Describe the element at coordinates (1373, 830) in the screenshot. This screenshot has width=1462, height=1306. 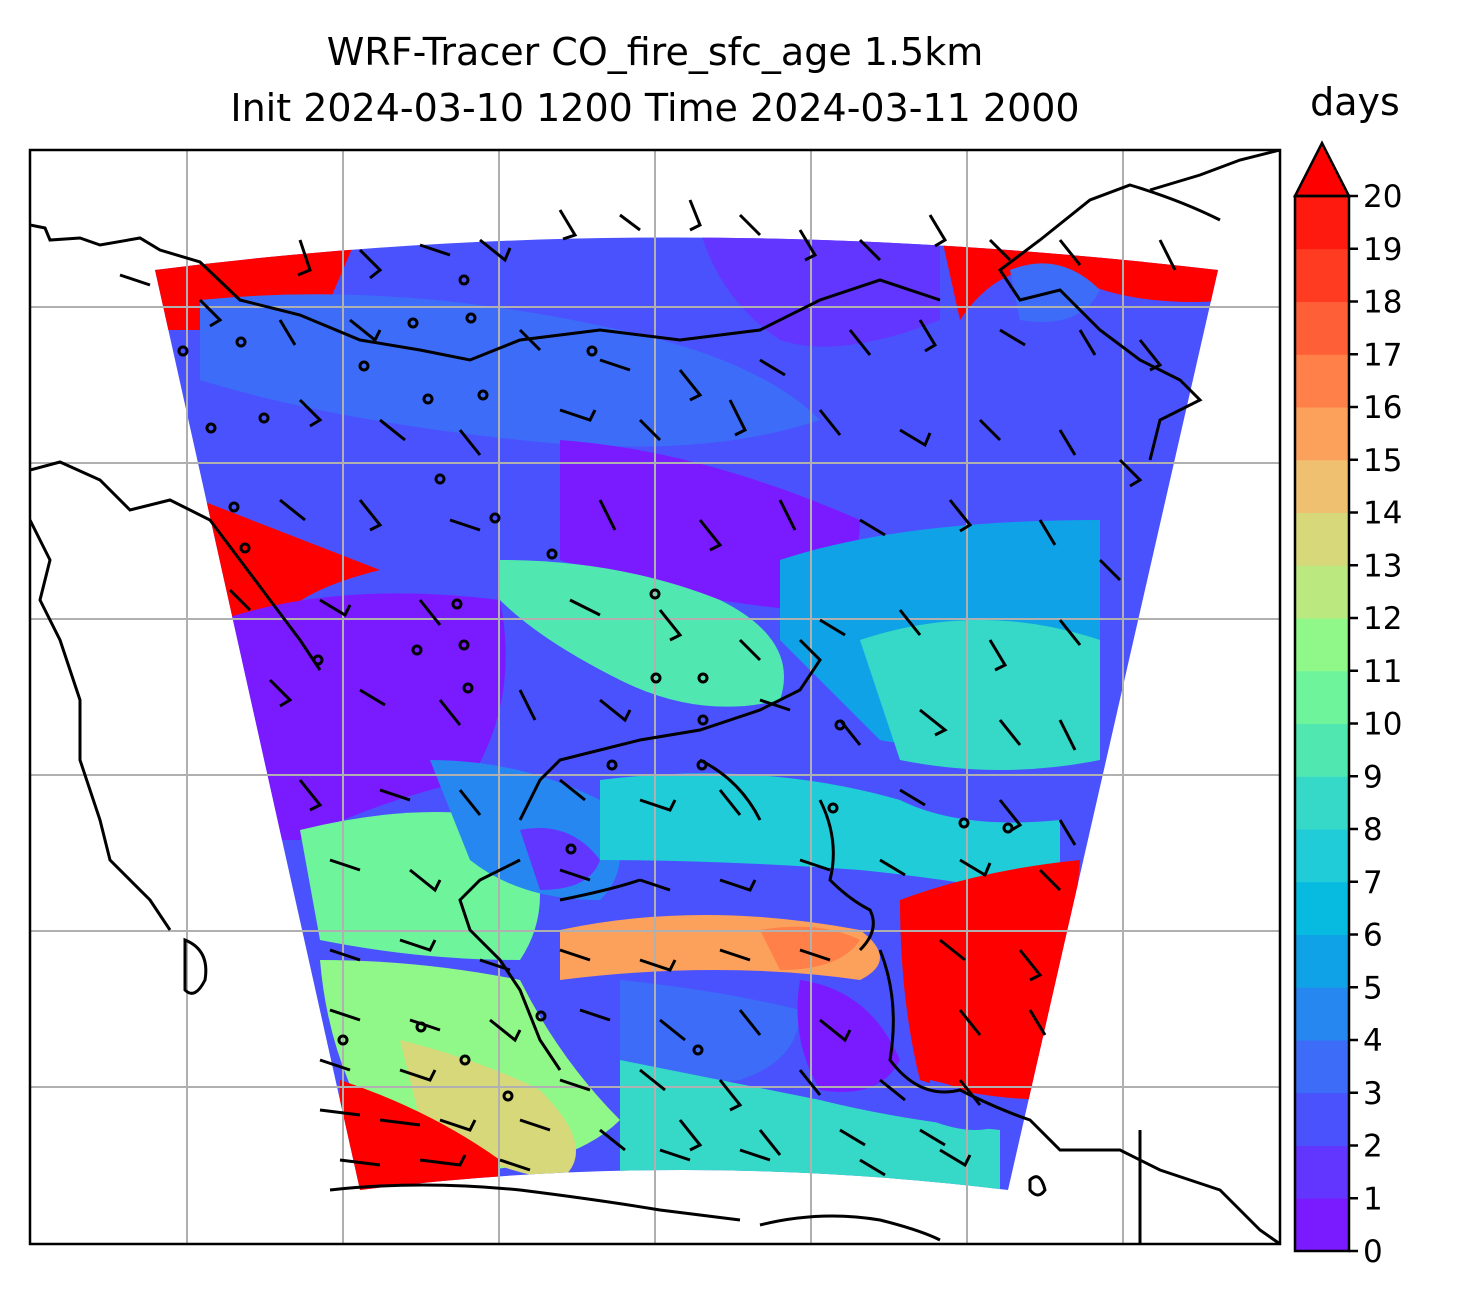
I see `colorbar-tick-label: 8` at that location.